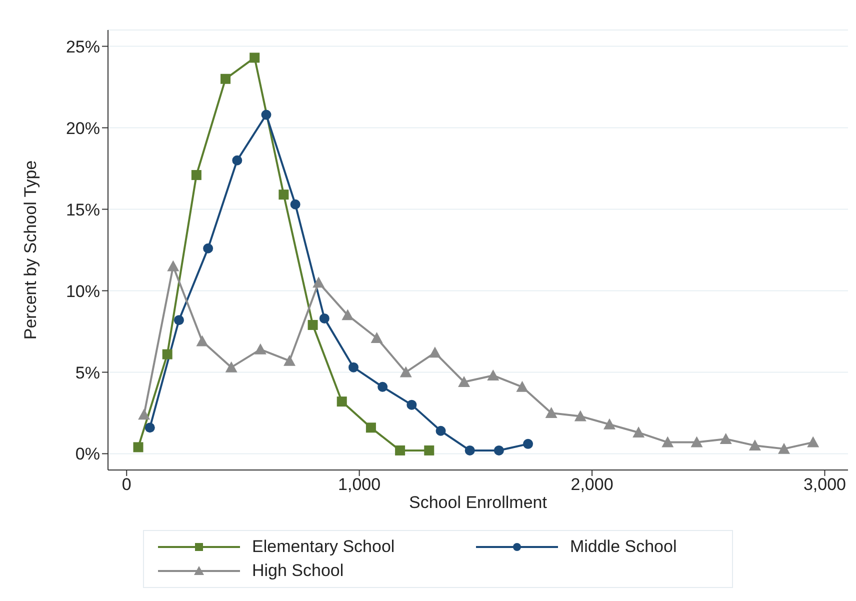 Image resolution: width=856 pixels, height=601 pixels. I want to click on y-tick-label: 25%, so click(83, 46).